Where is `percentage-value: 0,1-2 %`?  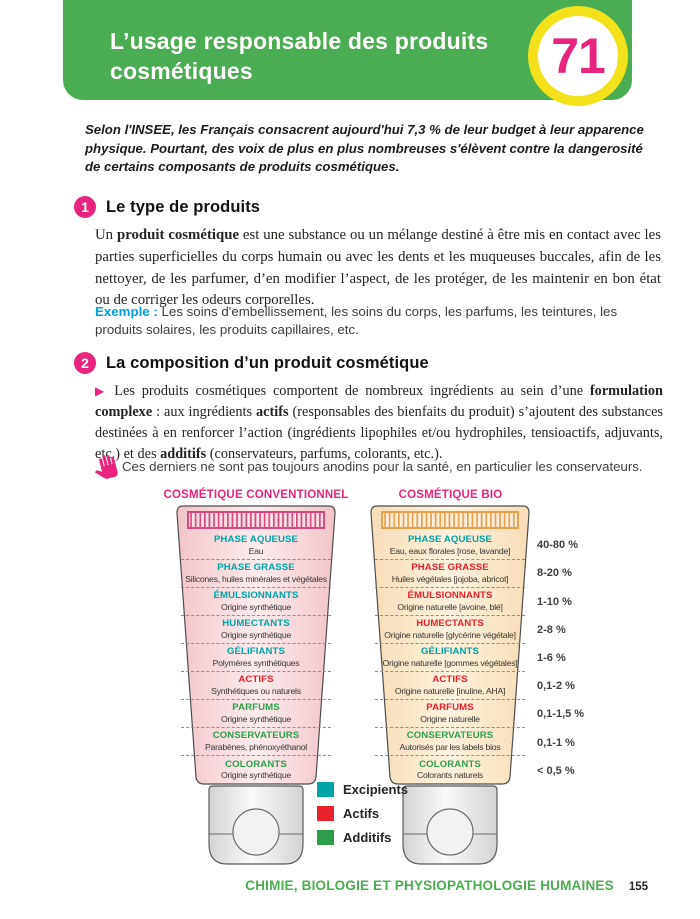
percentage-value: 0,1-2 % is located at coordinates (556, 686).